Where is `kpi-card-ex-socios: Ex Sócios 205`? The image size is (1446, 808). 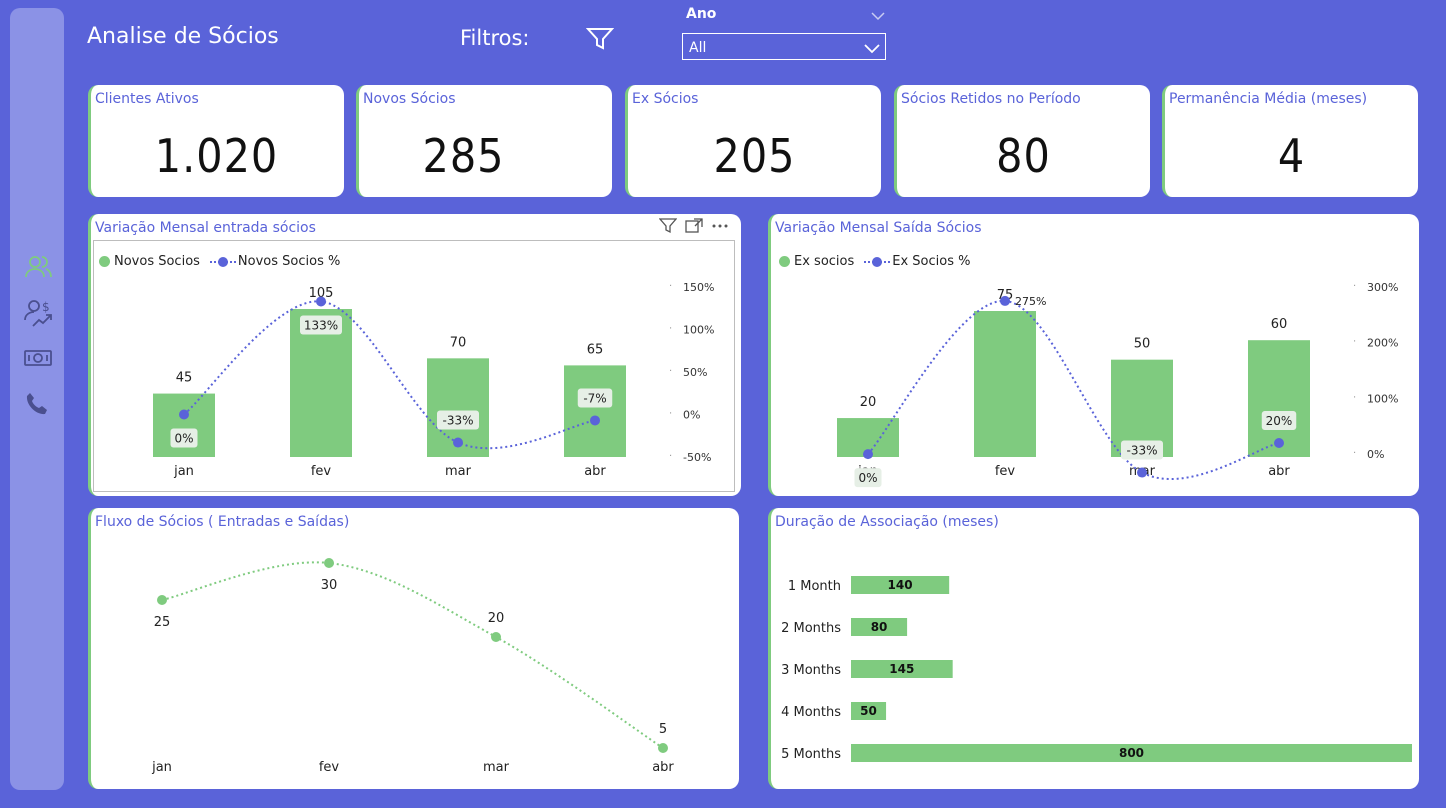 kpi-card-ex-socios: Ex Sócios 205 is located at coordinates (753, 141).